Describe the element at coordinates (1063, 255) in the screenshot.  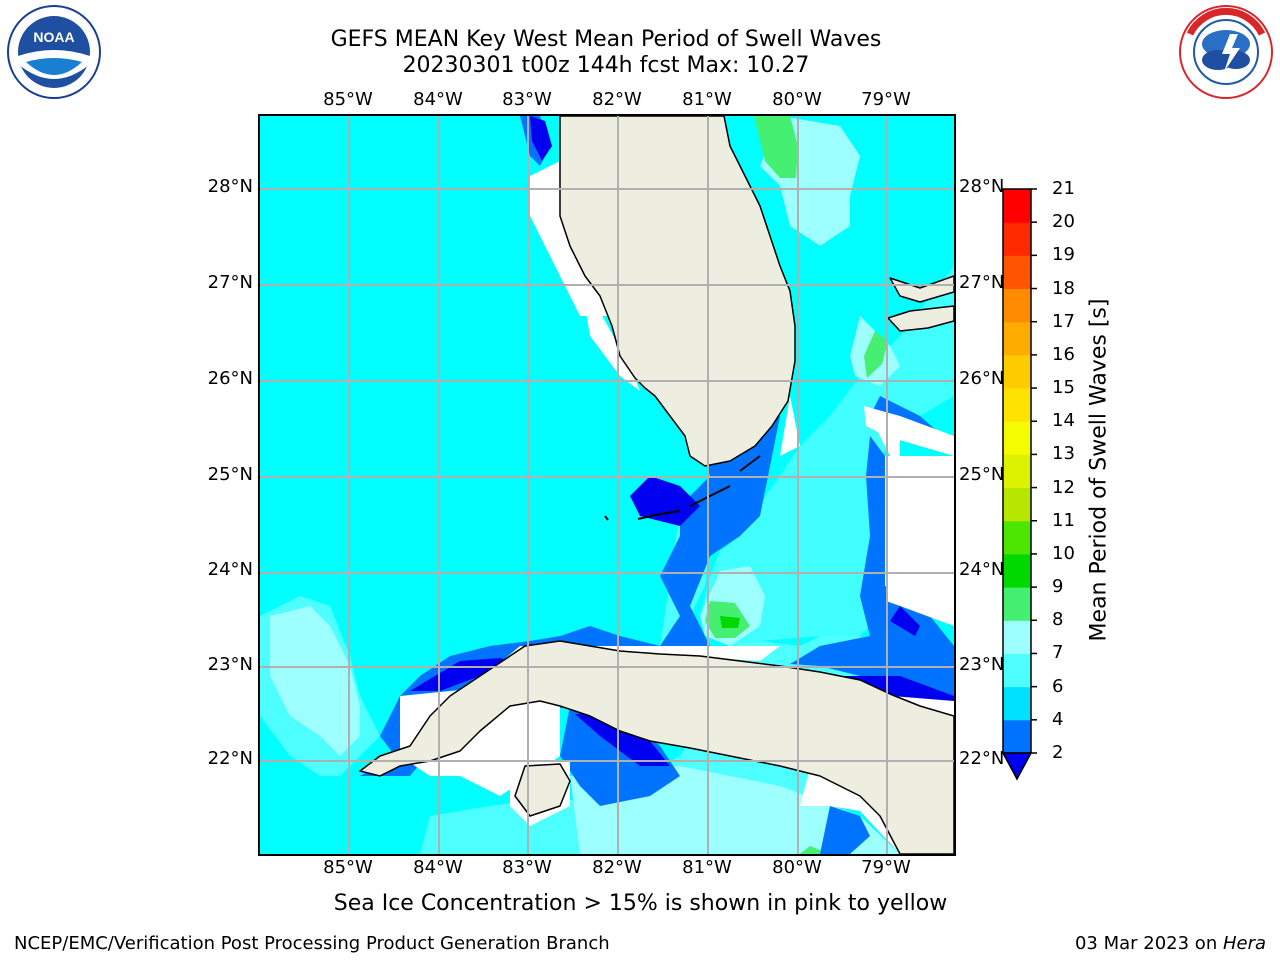
I see `colorbar-tick-label: 19` at that location.